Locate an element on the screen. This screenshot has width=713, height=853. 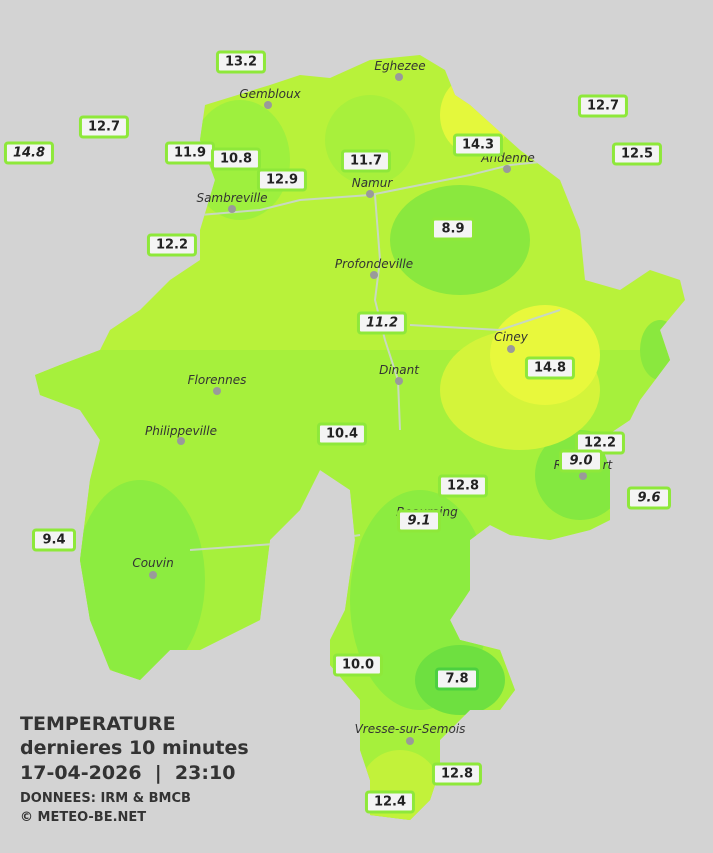
legend-subtitle: dernieres 10 minutes is located at coordinates (134, 748).